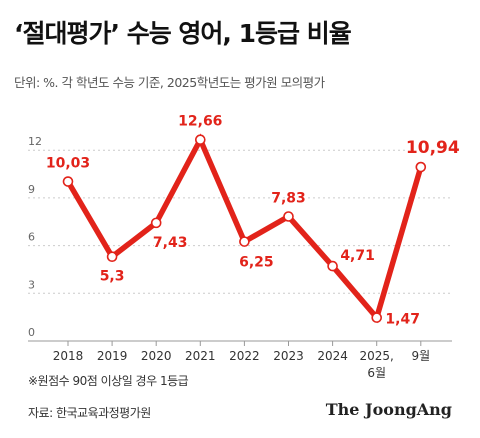 The image size is (480, 438). Describe the element at coordinates (200, 356) in the screenshot. I see `x-tick-label: 2021` at that location.